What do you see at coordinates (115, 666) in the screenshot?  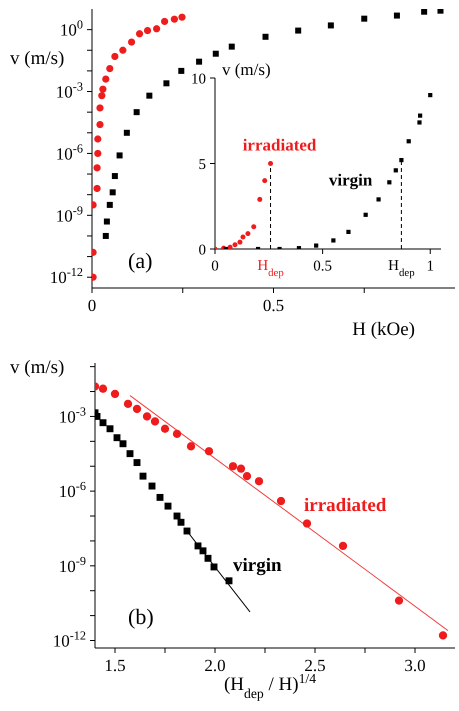 I see `x-tick-label: 1.5` at bounding box center [115, 666].